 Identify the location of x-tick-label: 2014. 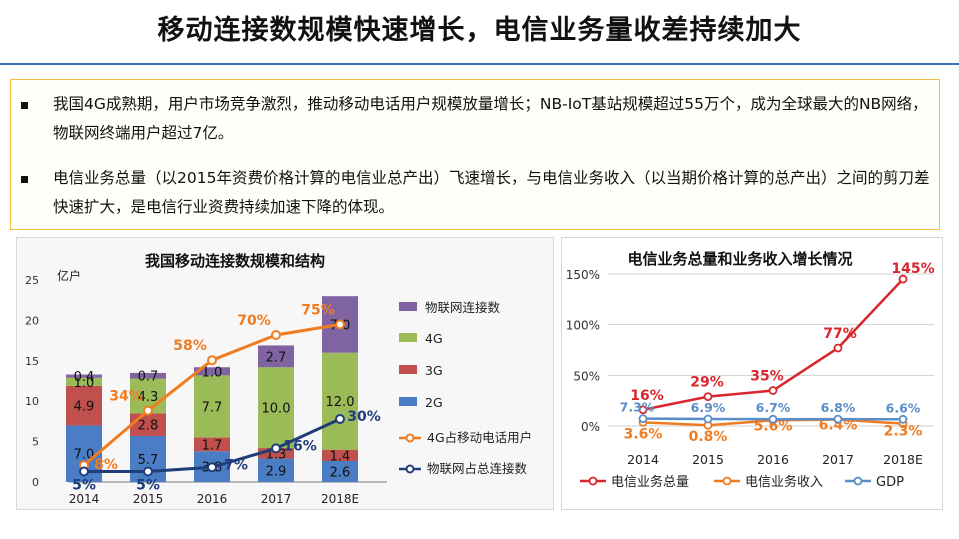
(643, 459).